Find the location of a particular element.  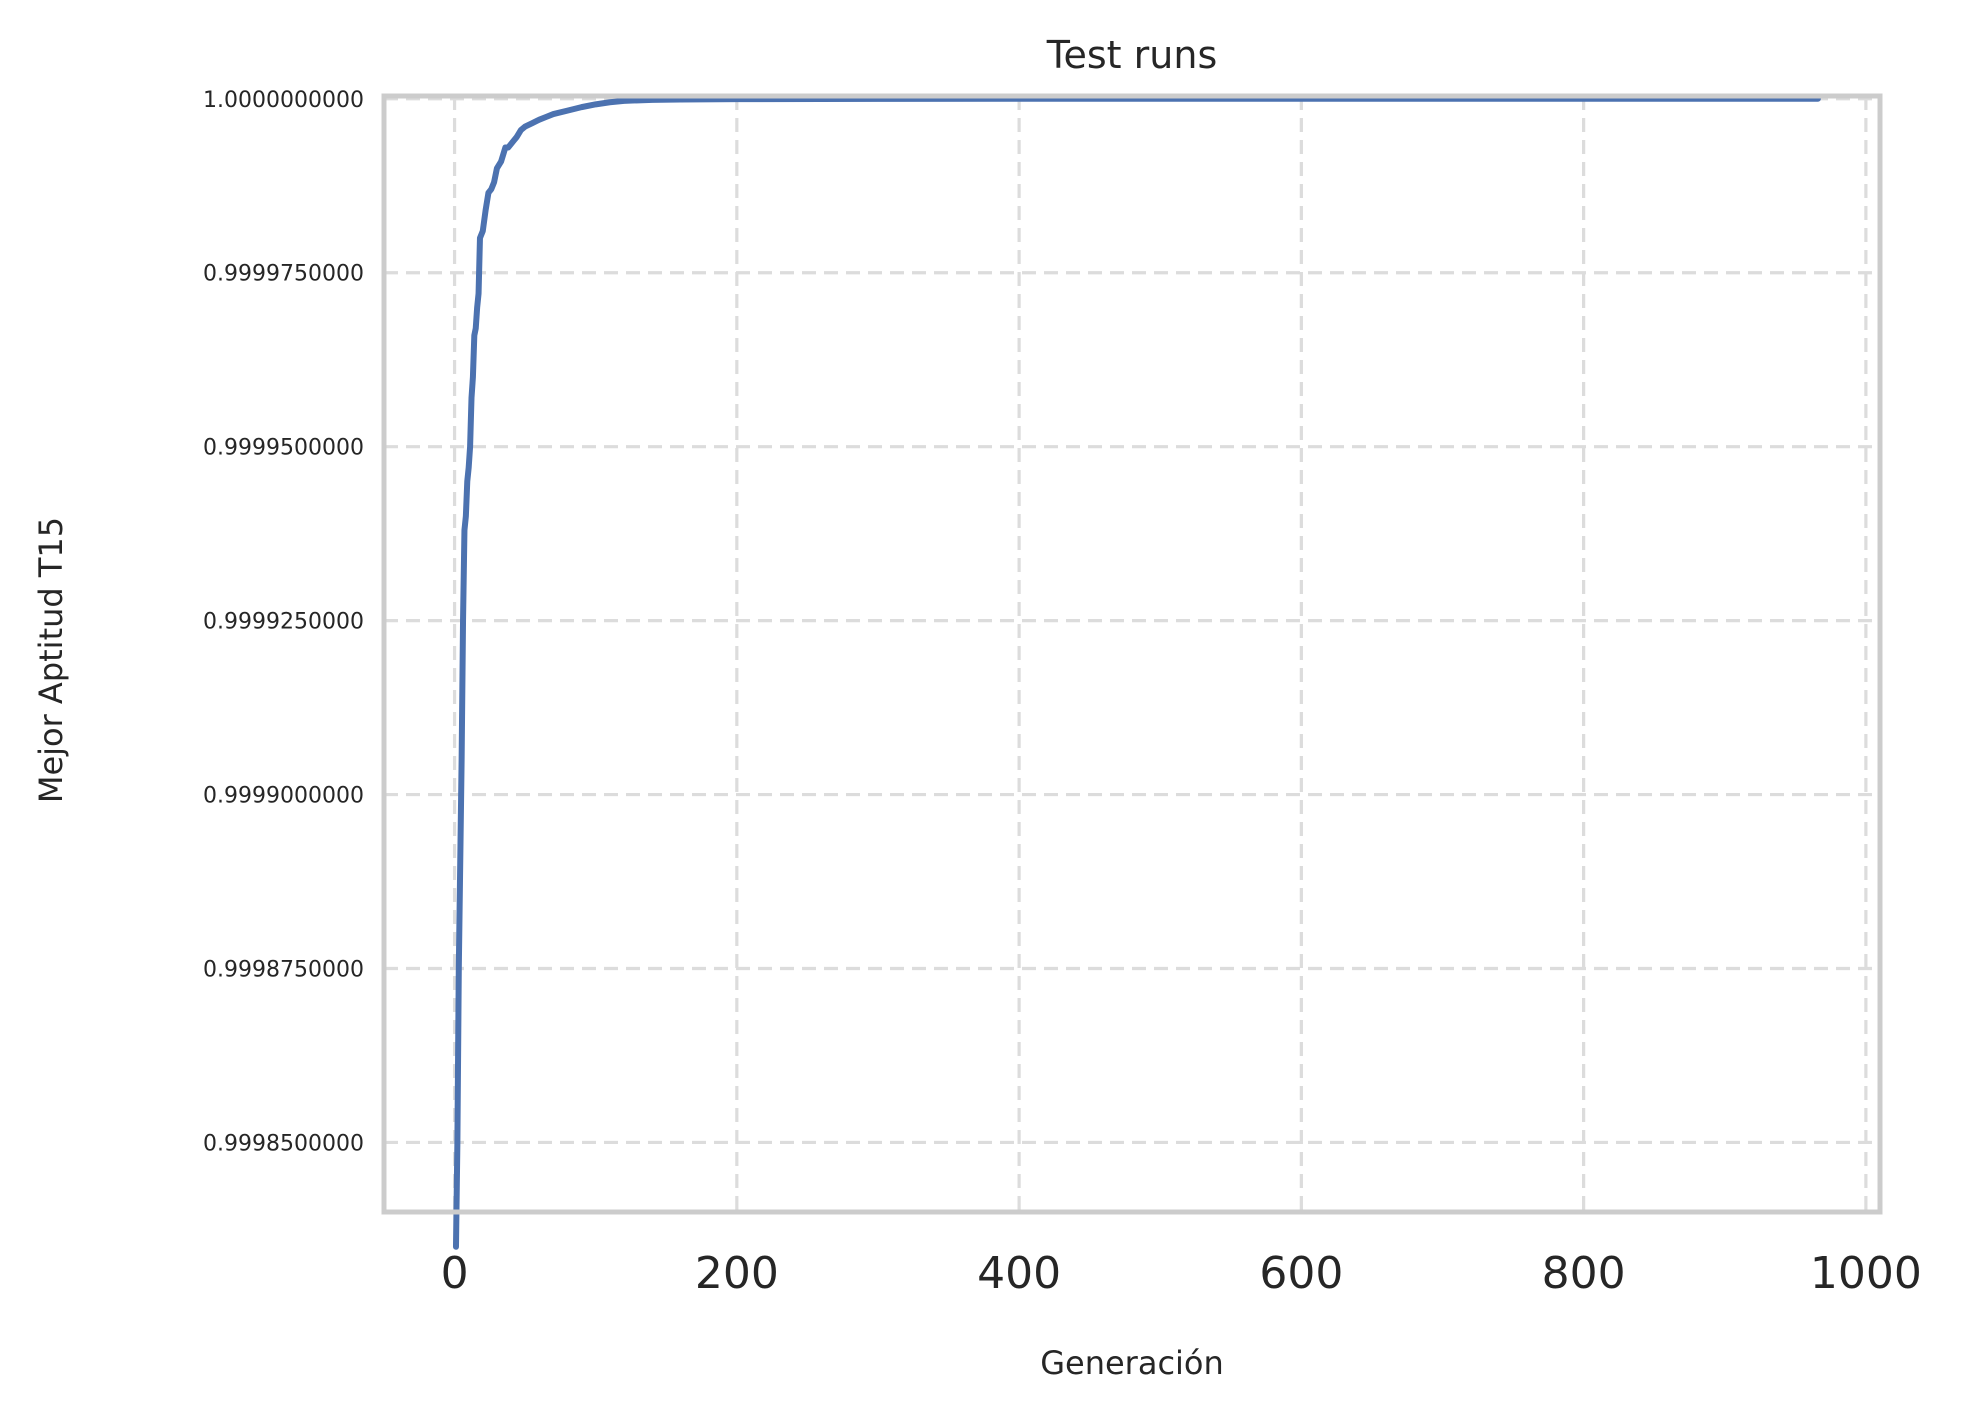

x-tick-label: 800 is located at coordinates (1584, 1273).